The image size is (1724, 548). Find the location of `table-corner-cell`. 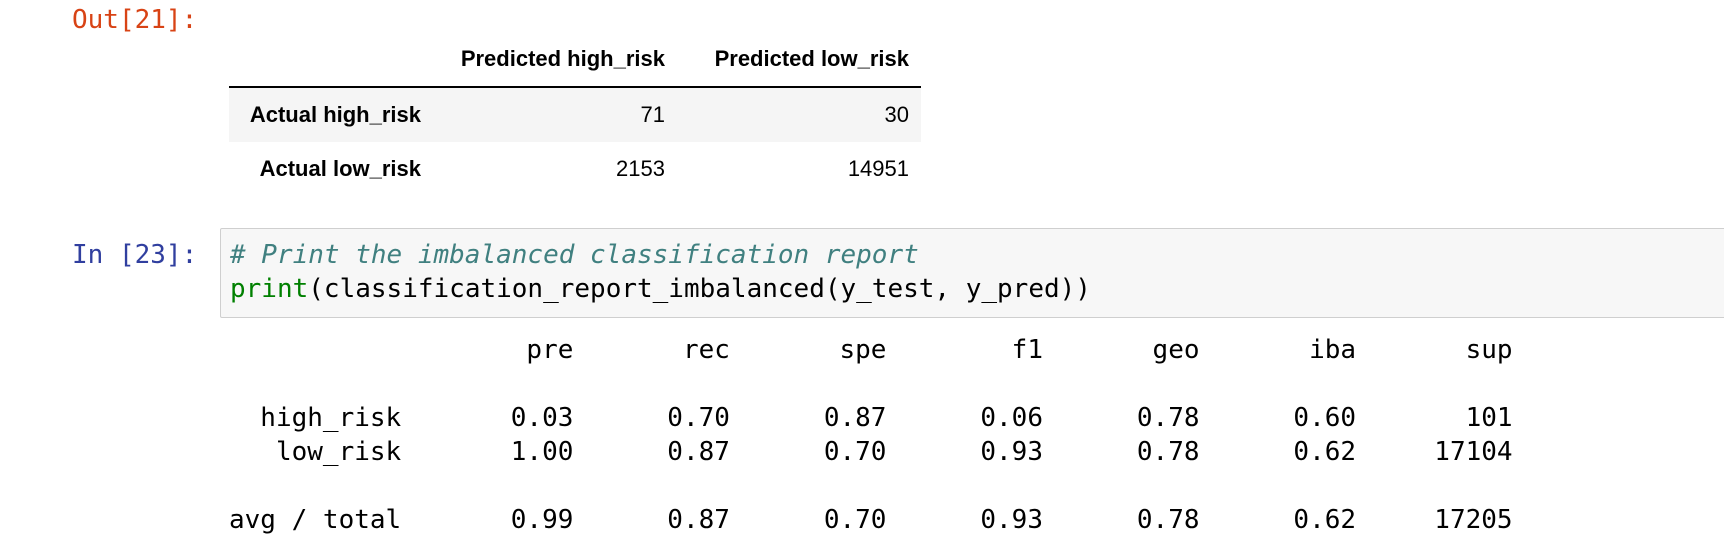

table-corner-cell is located at coordinates (331, 60).